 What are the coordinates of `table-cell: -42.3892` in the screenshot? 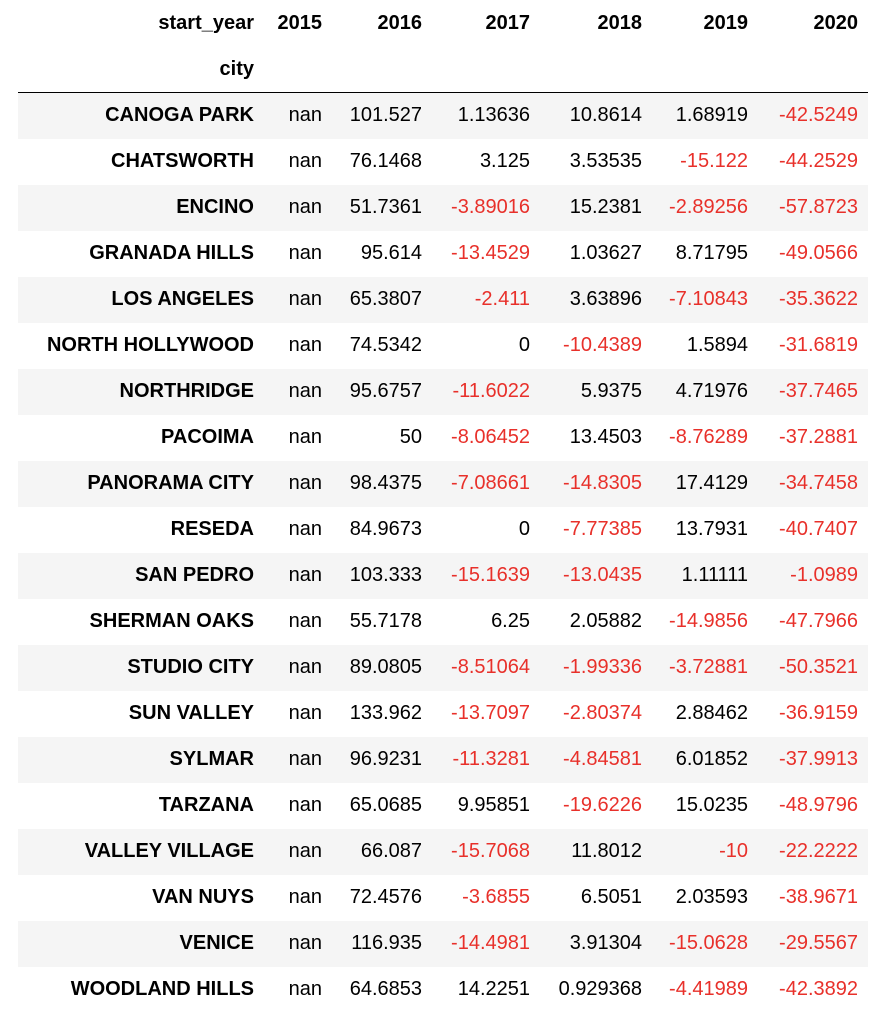 It's located at (818, 989).